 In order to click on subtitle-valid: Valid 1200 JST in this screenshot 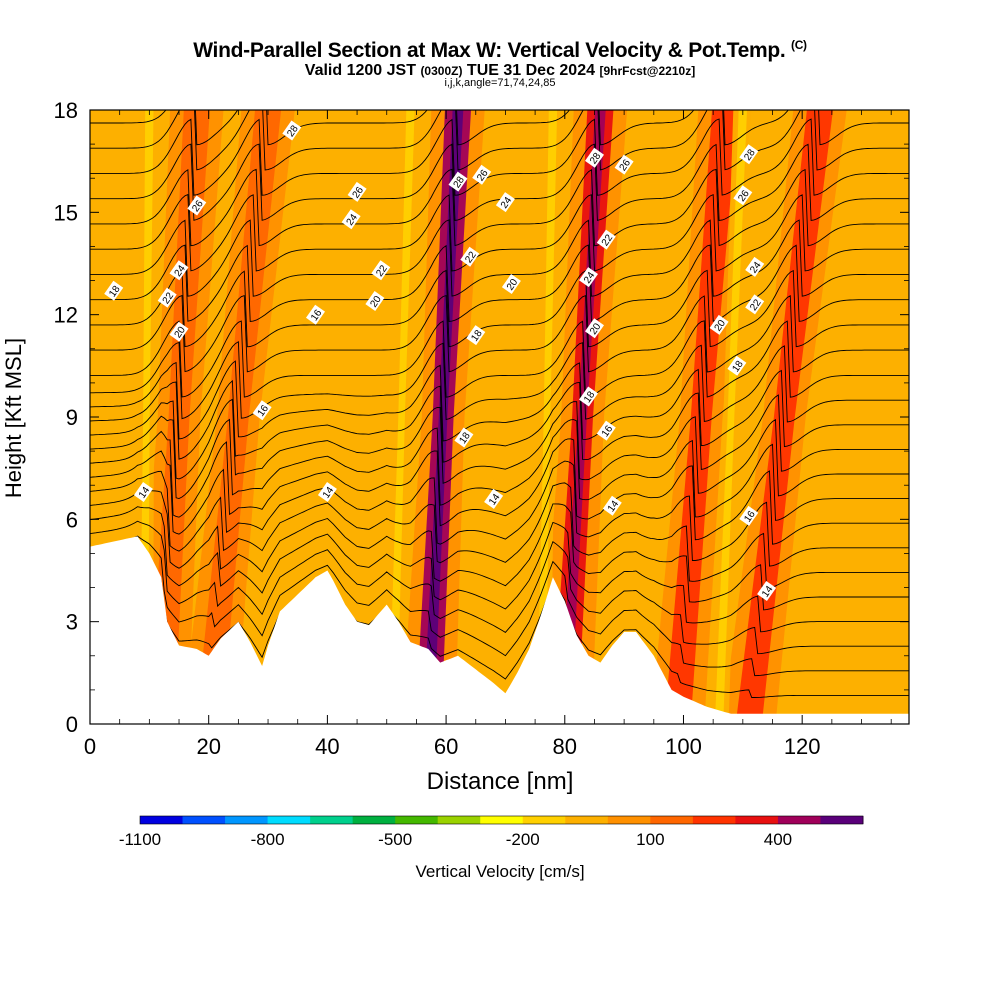, I will do `click(360, 70)`.